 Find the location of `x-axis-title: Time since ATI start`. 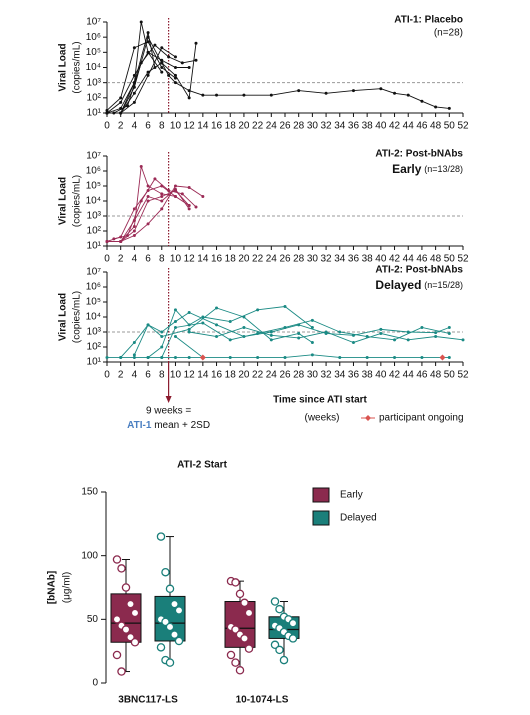

x-axis-title: Time since ATI start is located at coordinates (320, 400).